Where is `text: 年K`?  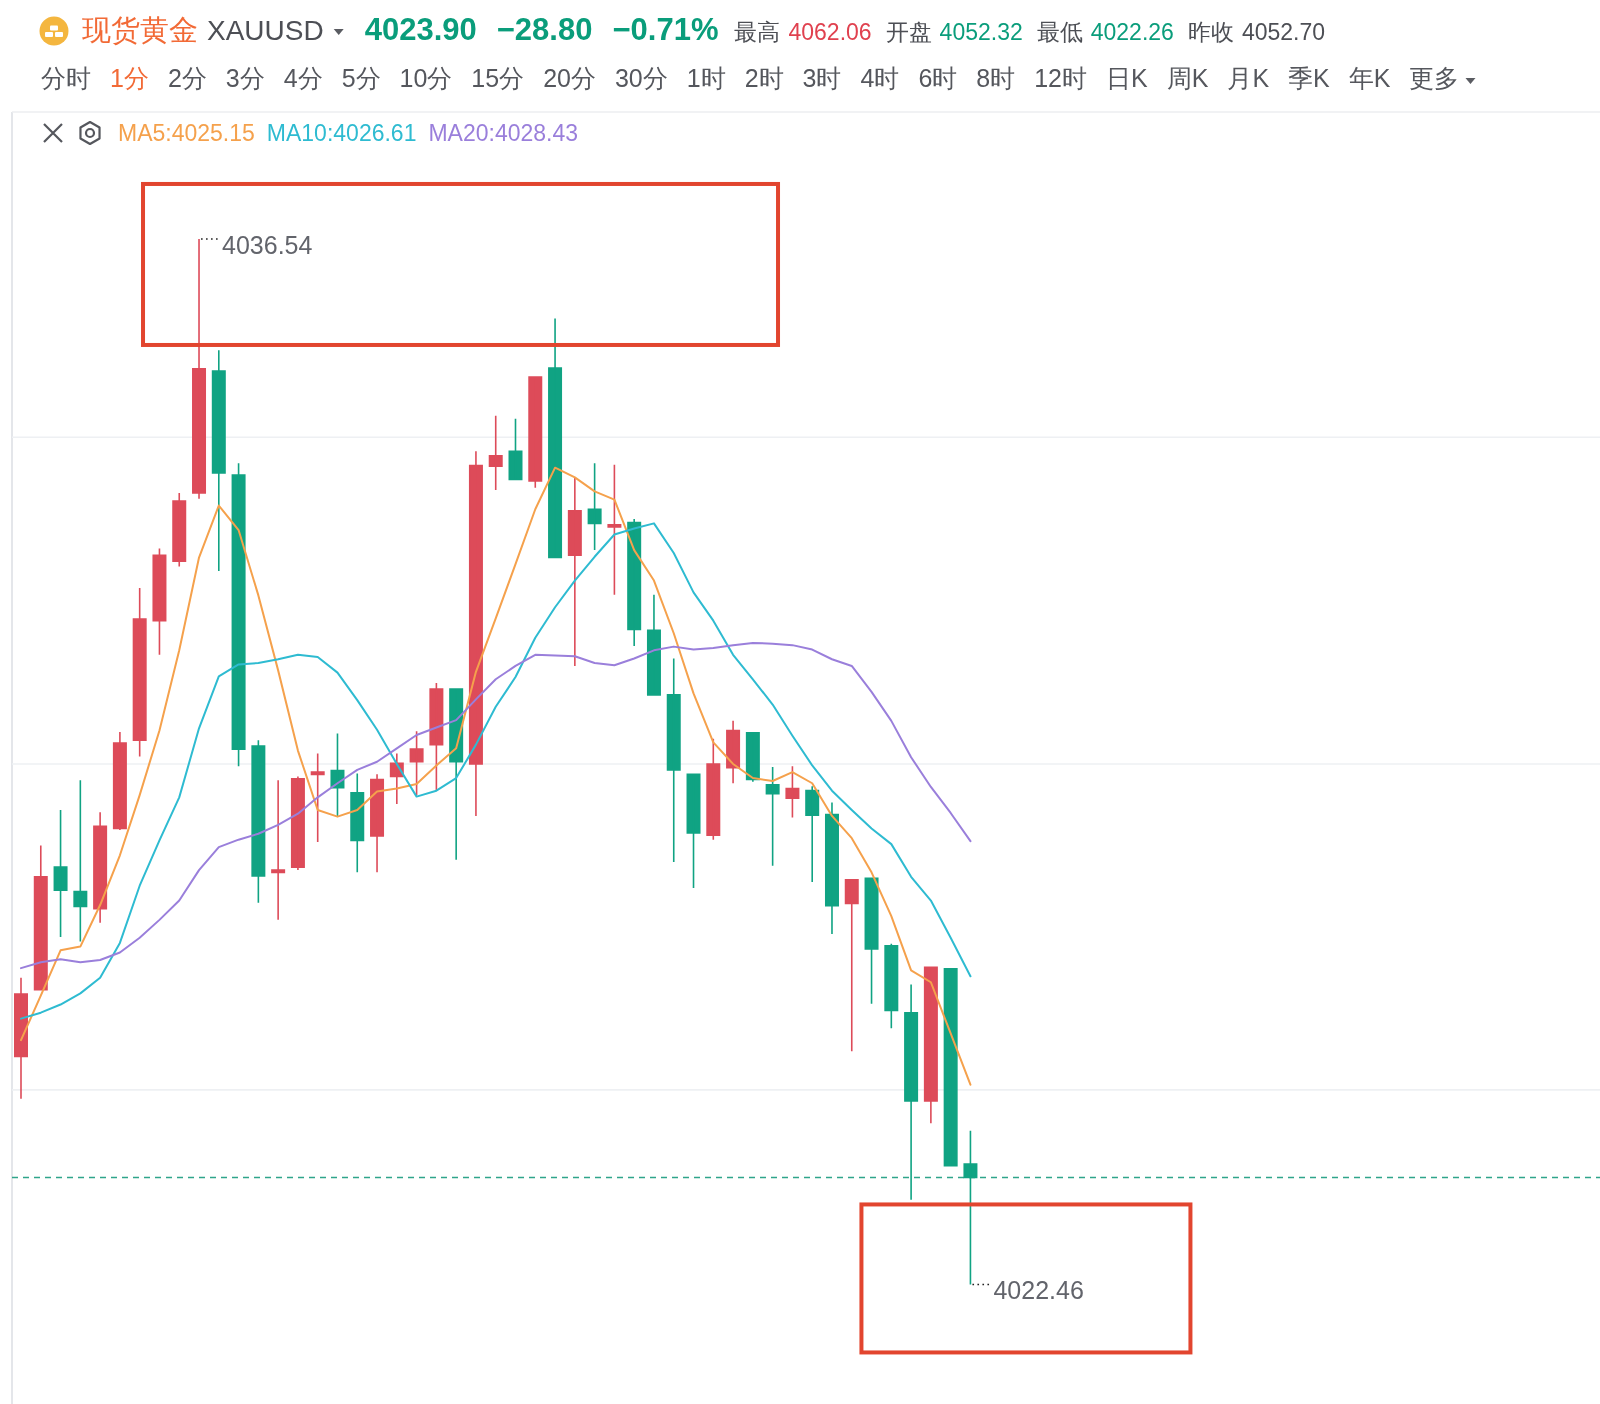 text: 年K is located at coordinates (1369, 78).